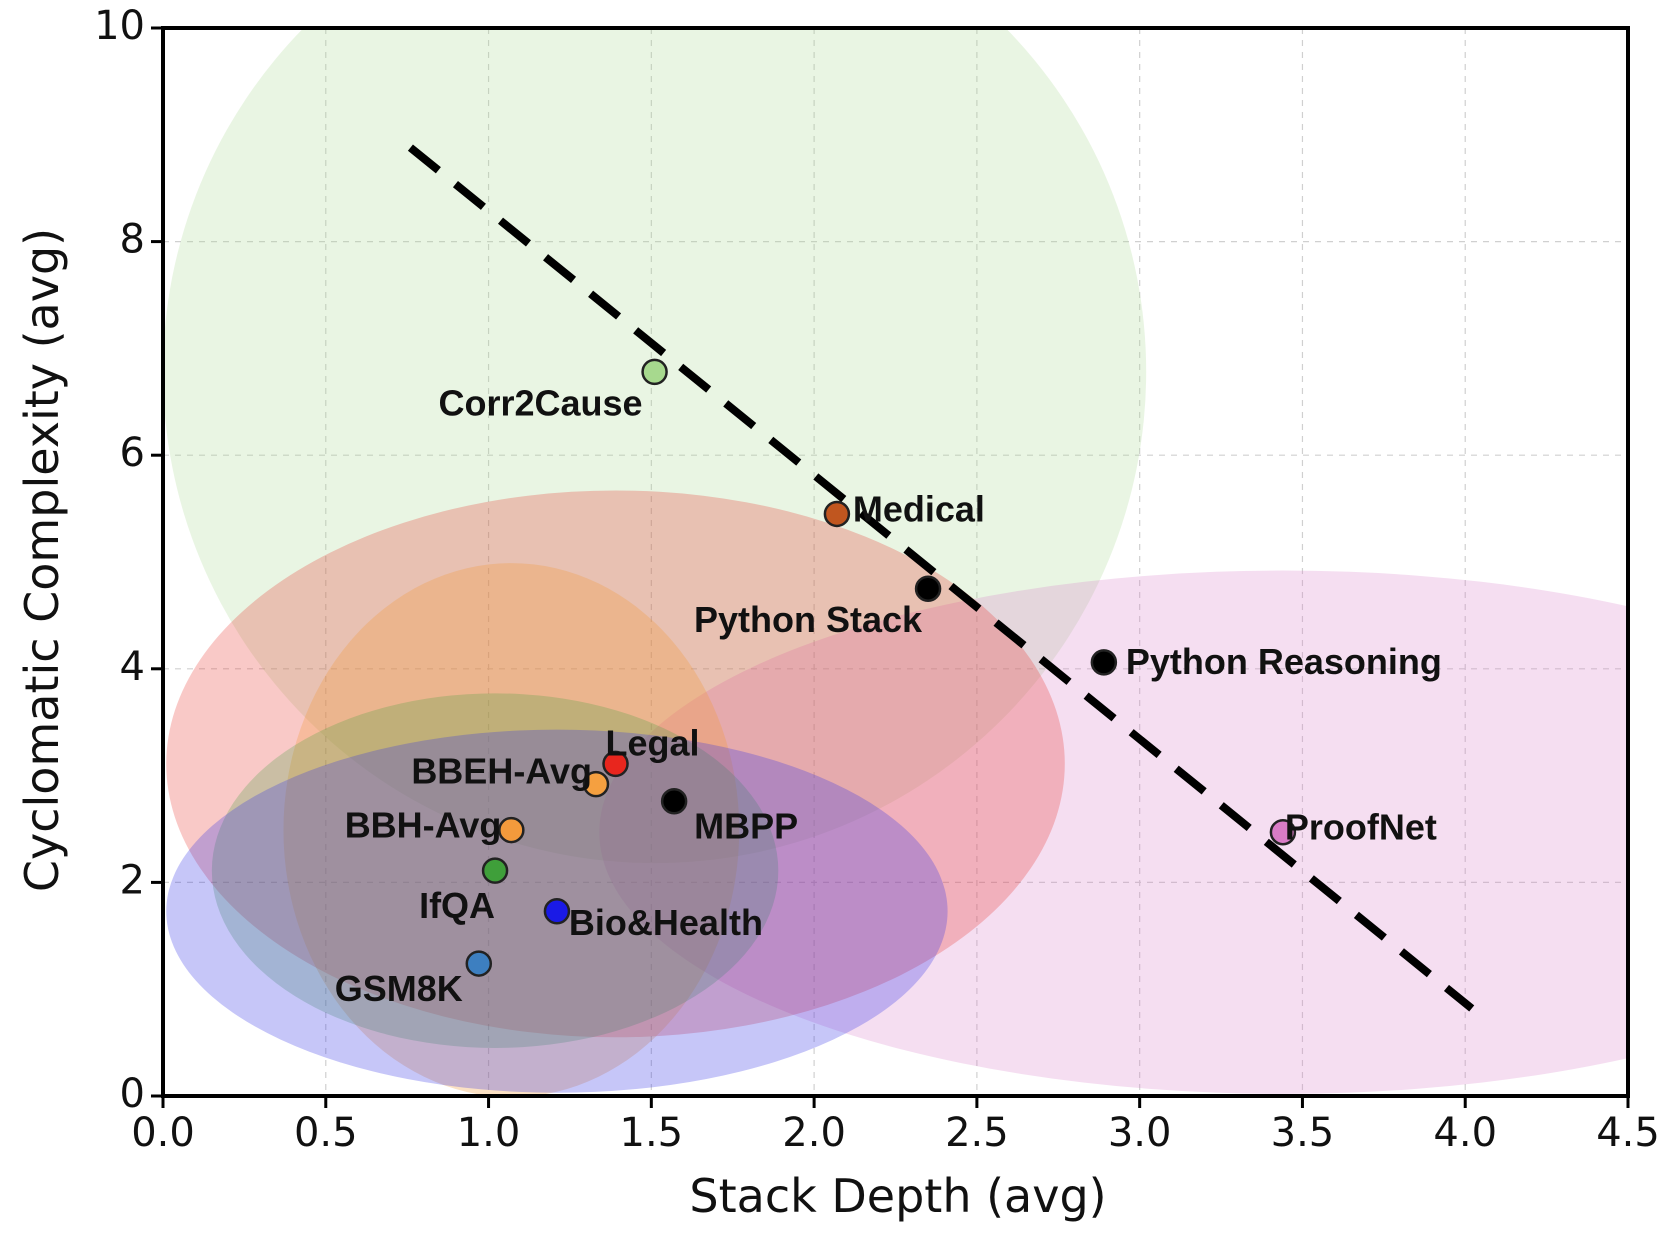  What do you see at coordinates (132, 453) in the screenshot?
I see `y-tick-label: 6` at bounding box center [132, 453].